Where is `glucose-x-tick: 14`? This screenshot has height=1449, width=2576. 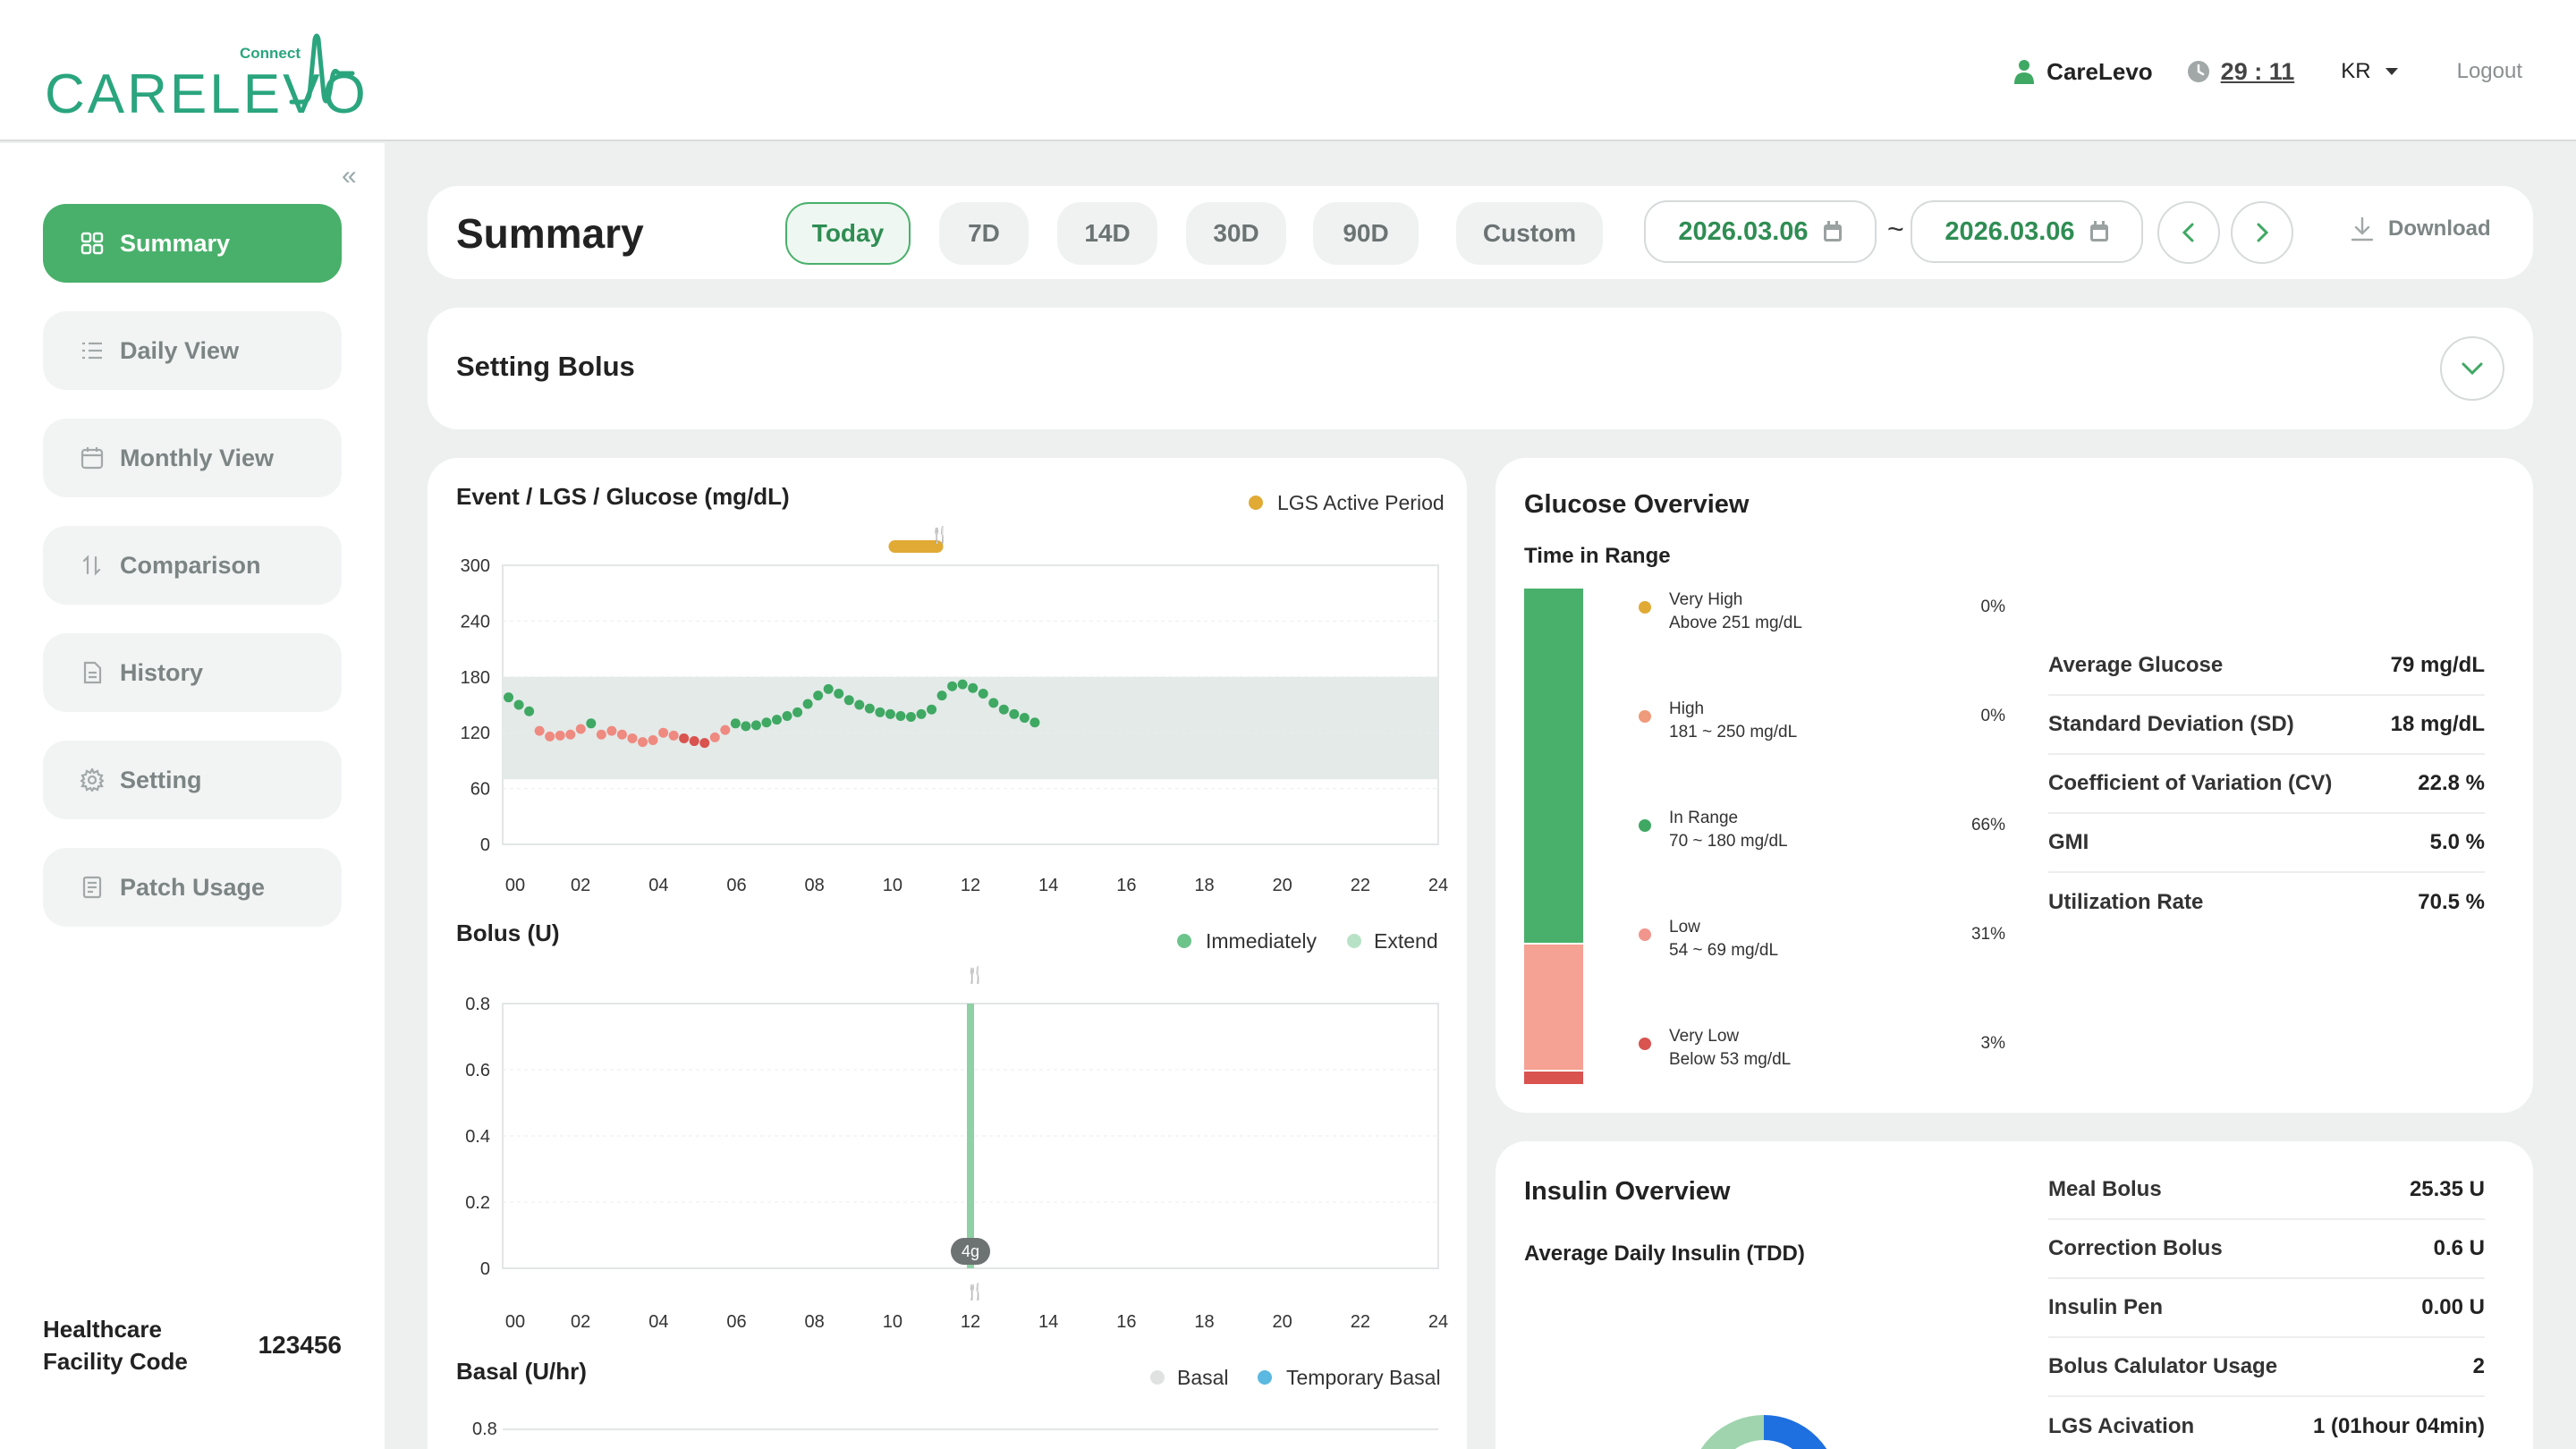
glucose-x-tick: 14 is located at coordinates (1048, 885).